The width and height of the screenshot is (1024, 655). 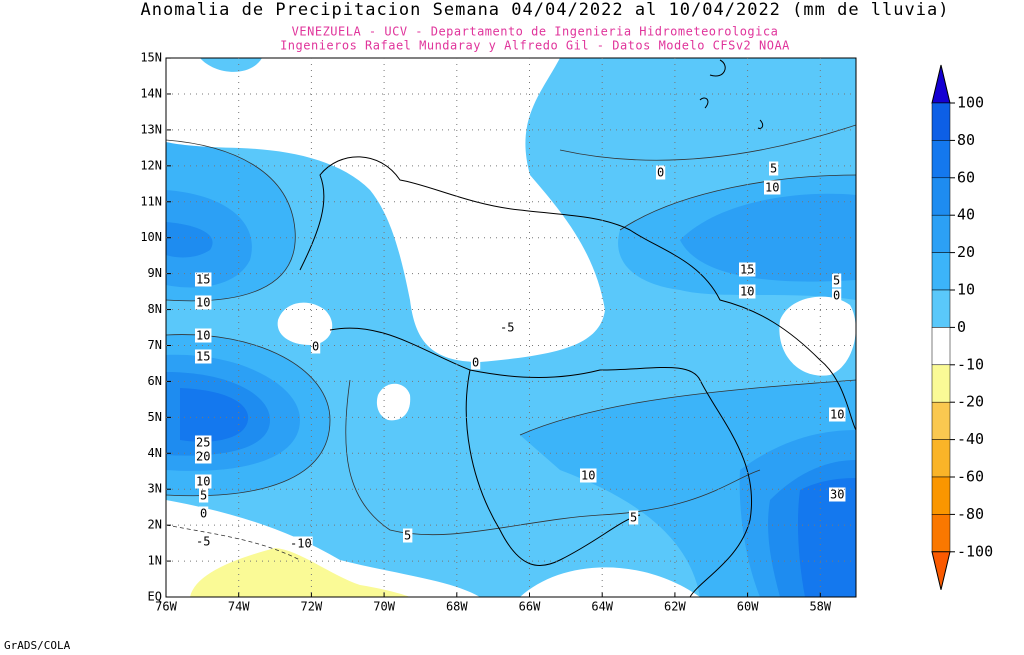 I want to click on colorbar-label: 60, so click(x=966, y=177).